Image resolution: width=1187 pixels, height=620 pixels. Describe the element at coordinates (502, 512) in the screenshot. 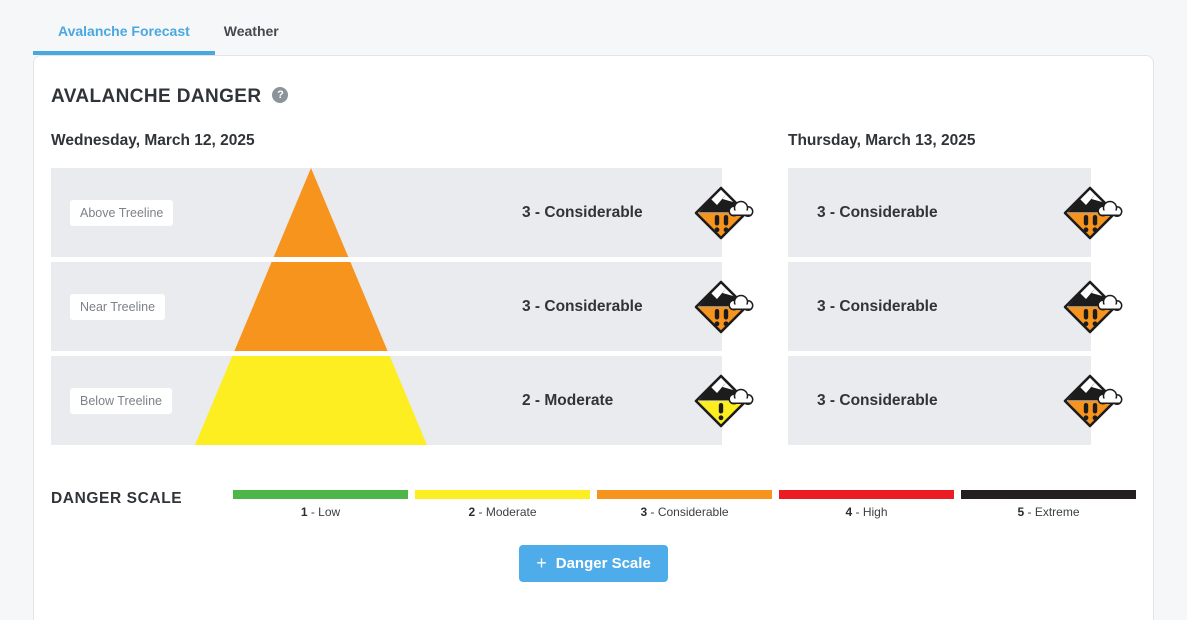

I see `scale-label-moderate: 2 - Moderate` at that location.